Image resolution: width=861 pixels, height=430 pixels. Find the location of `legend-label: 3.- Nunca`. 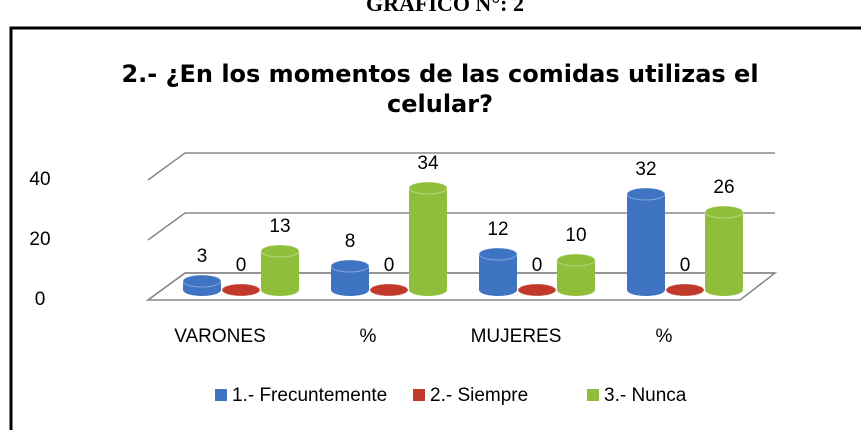

legend-label: 3.- Nunca is located at coordinates (645, 395).